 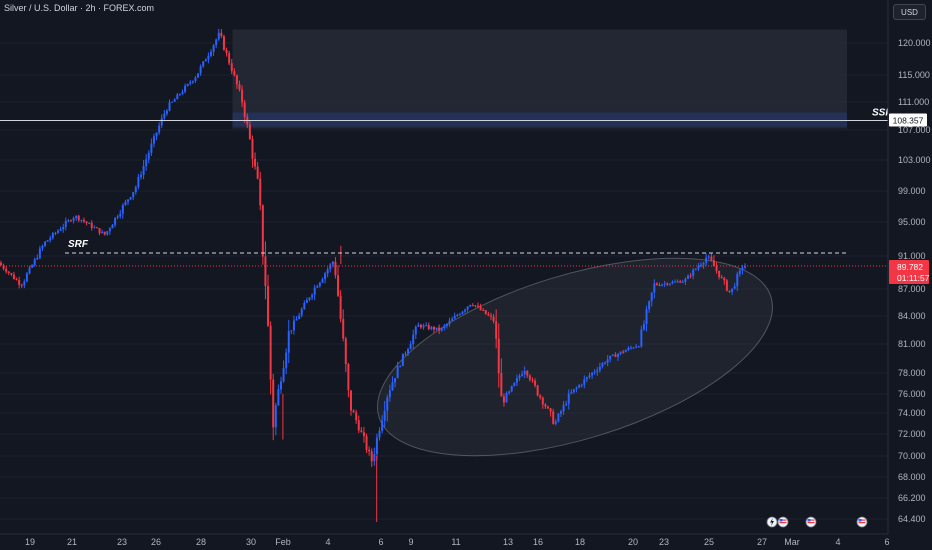 What do you see at coordinates (912, 434) in the screenshot?
I see `price-tick-label: 72.000` at bounding box center [912, 434].